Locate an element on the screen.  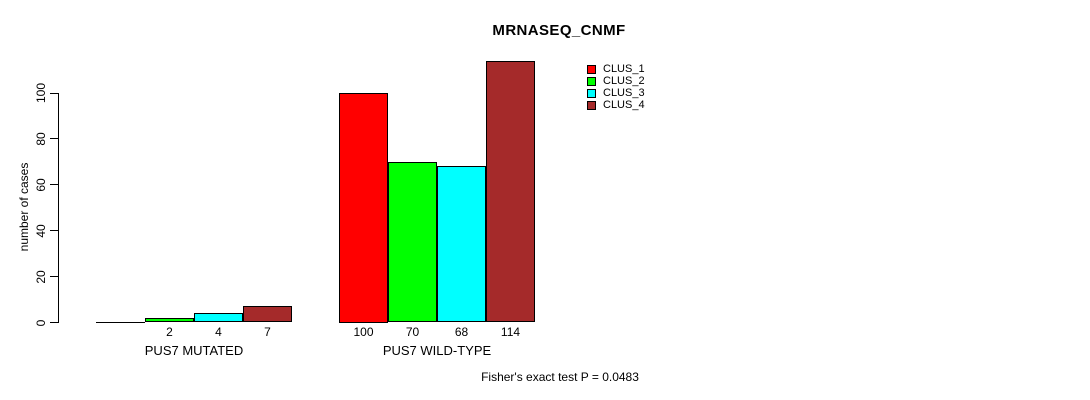
bar-clus_1-group2 is located at coordinates (363, 208).